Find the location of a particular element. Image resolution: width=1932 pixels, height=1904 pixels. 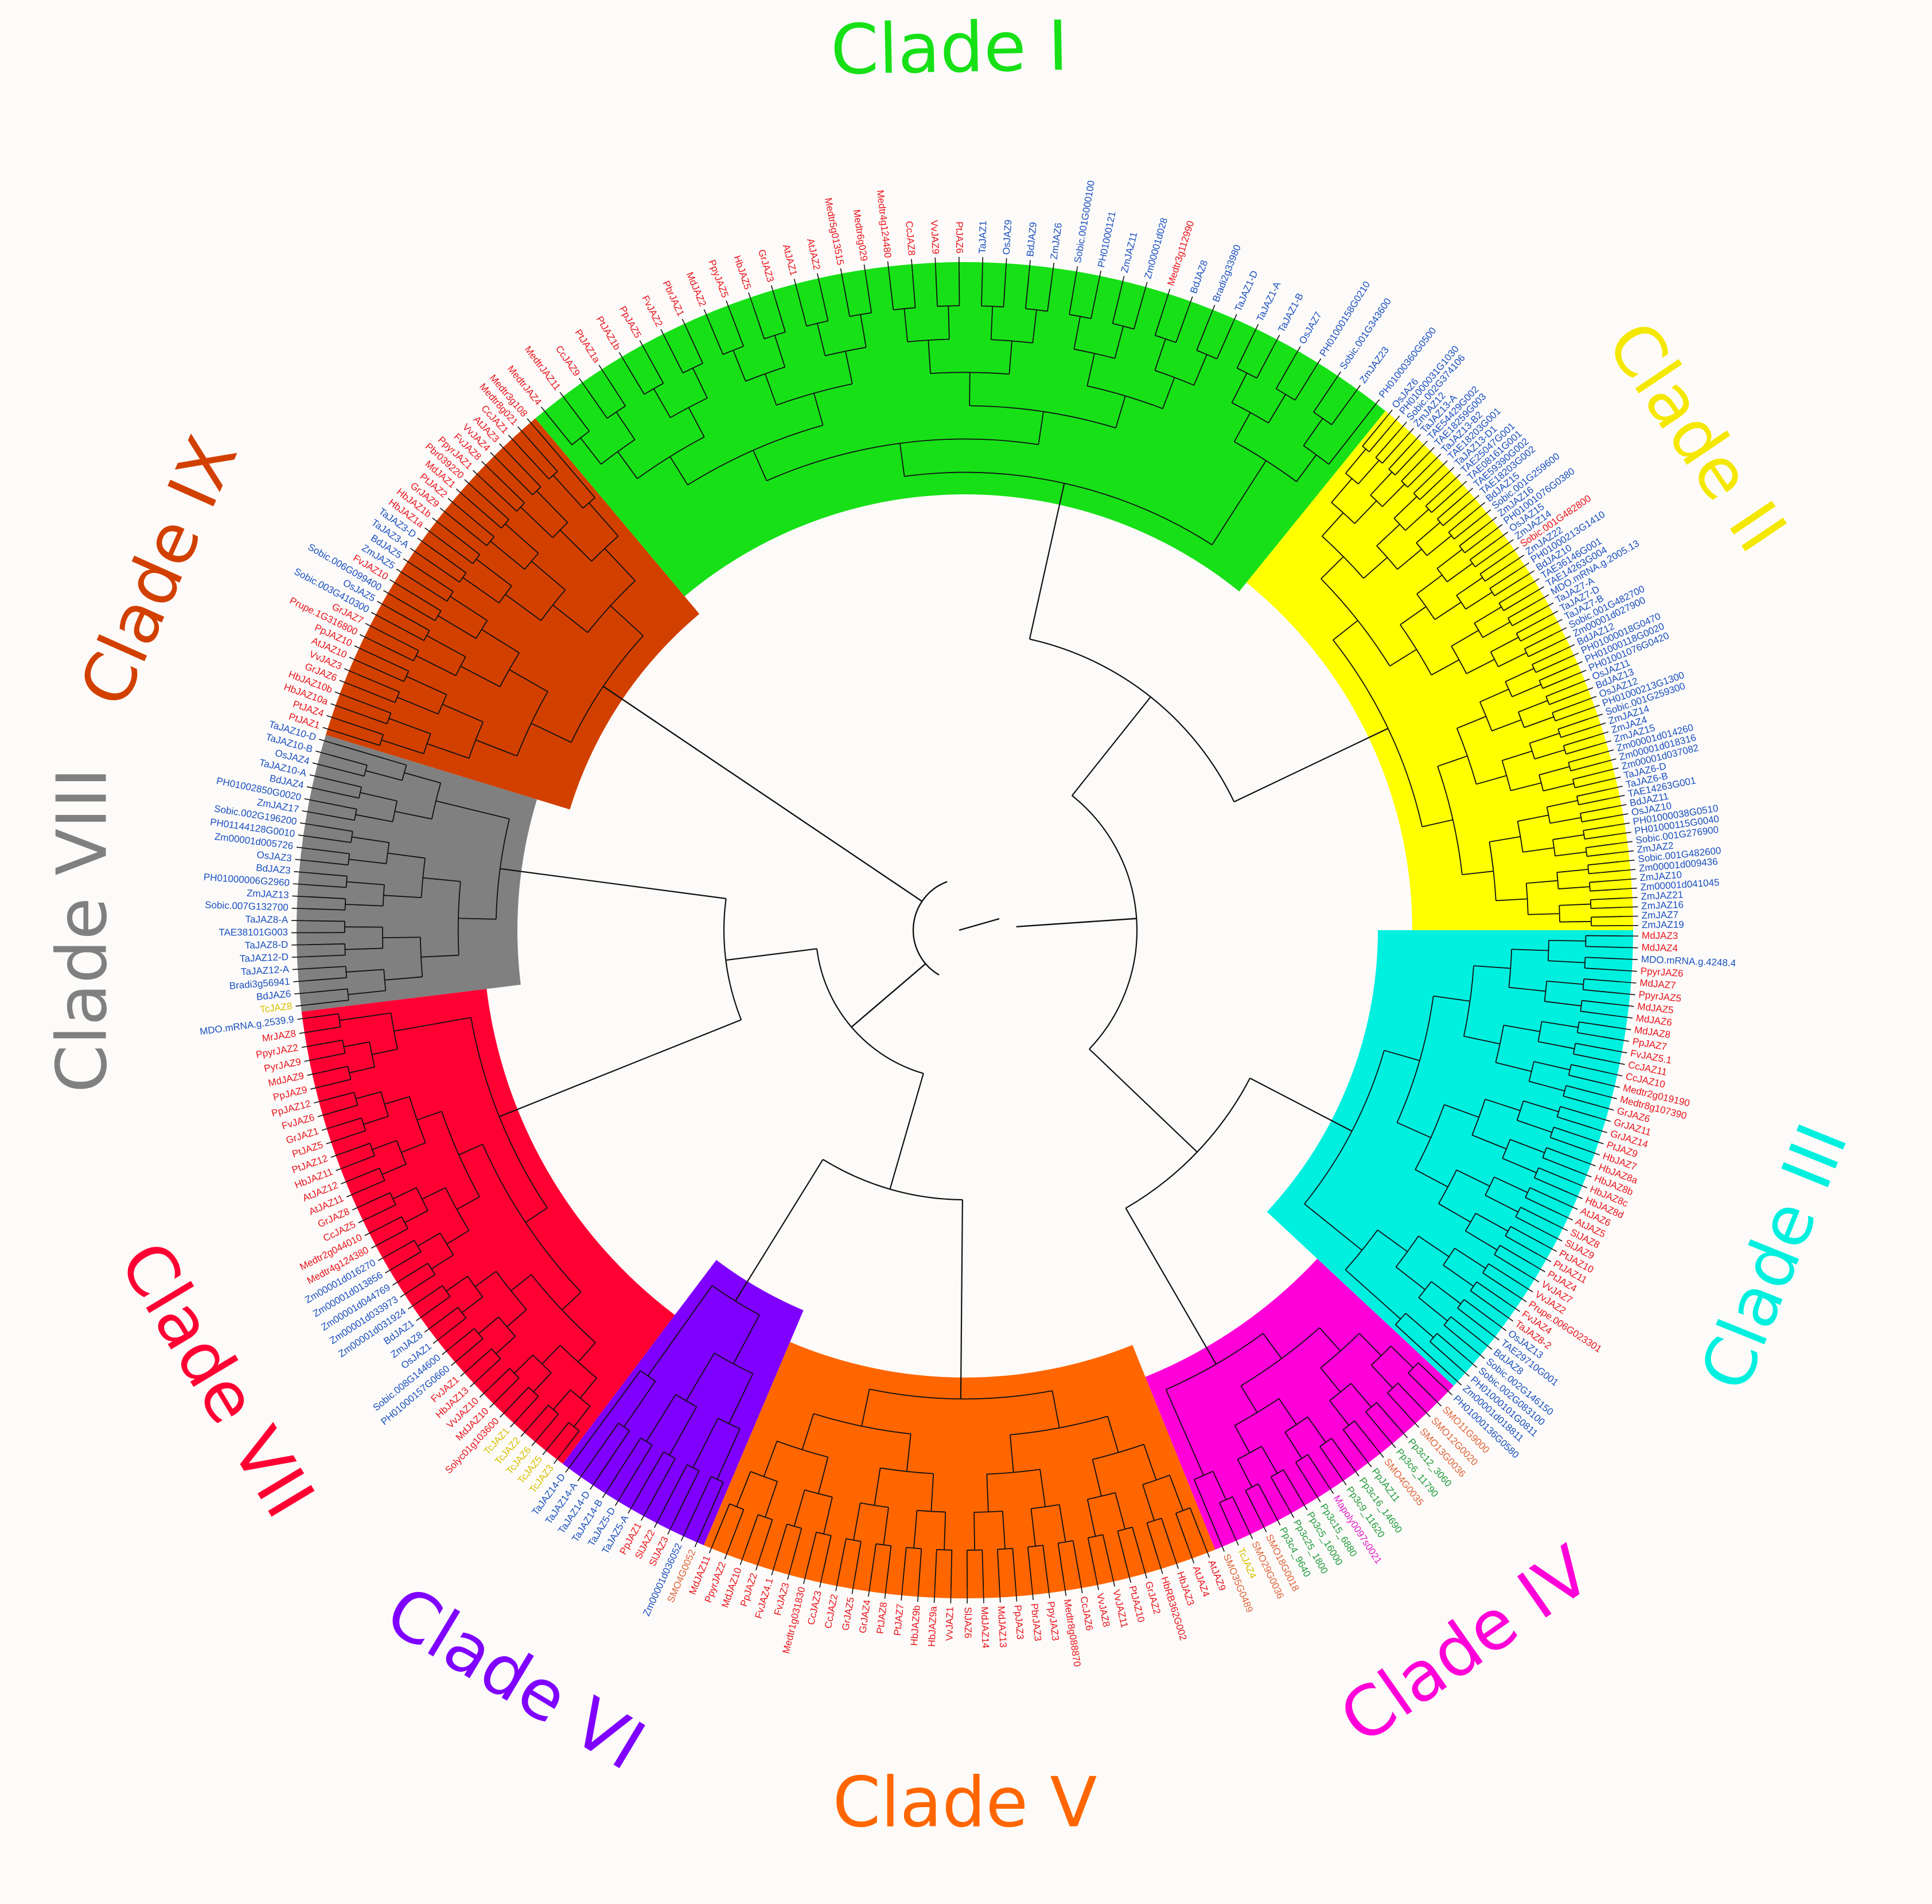

leaf-label: TAE38101G003 is located at coordinates (254, 932).